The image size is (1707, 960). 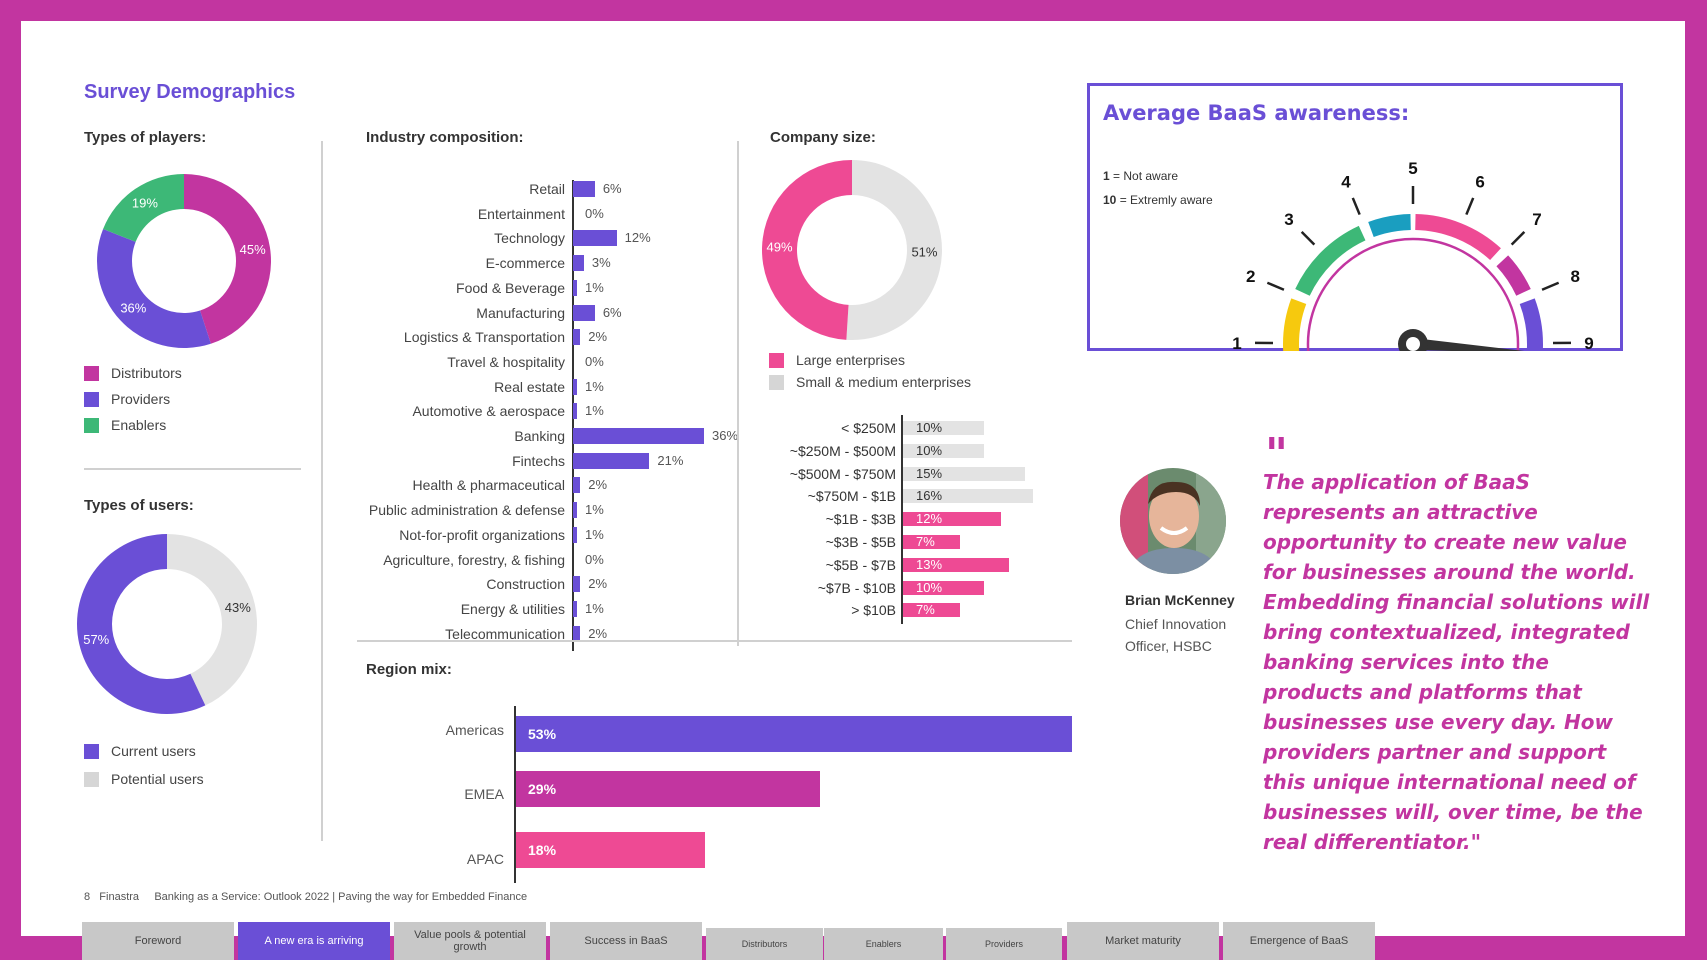 I want to click on legend-sme: Small & medium enterprises, so click(x=870, y=382).